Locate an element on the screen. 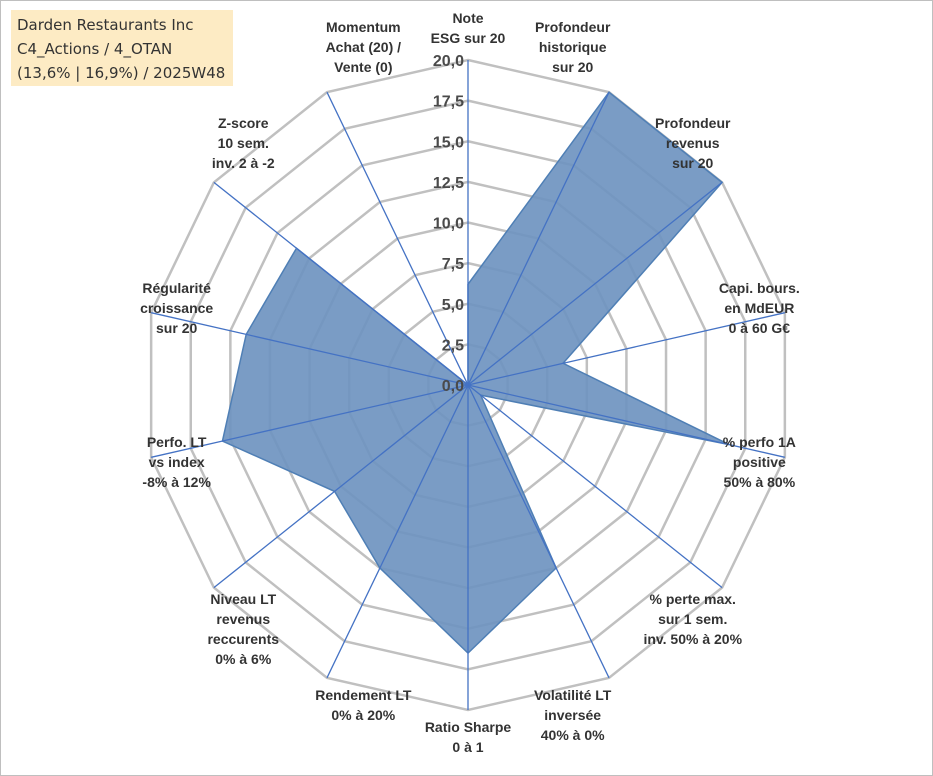 The image size is (933, 776). tick-label: 12,5 is located at coordinates (448, 183).